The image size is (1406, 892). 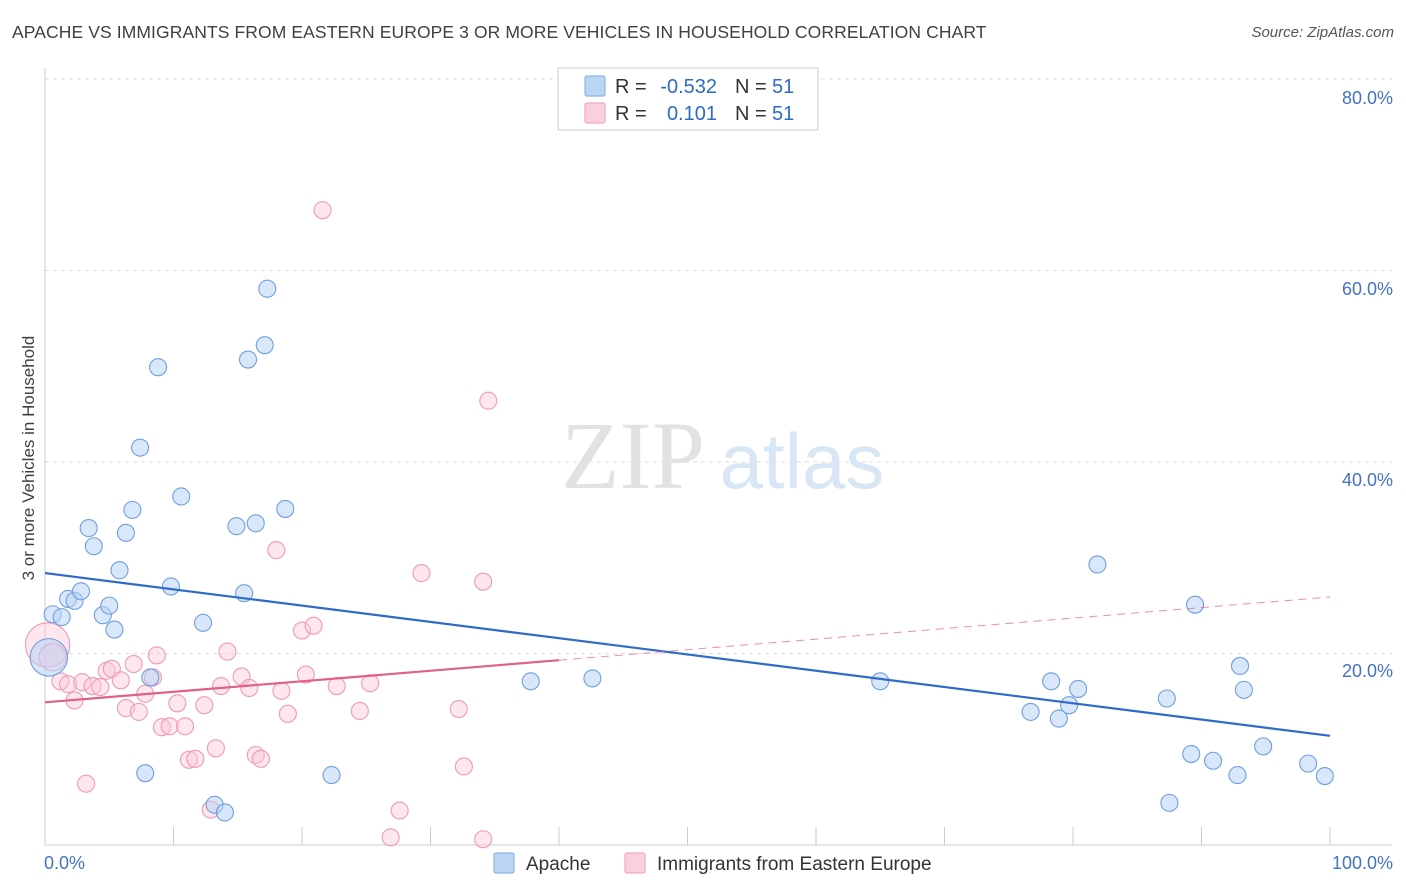 I want to click on bottom-legend-label-apache: Apache, so click(x=558, y=864).